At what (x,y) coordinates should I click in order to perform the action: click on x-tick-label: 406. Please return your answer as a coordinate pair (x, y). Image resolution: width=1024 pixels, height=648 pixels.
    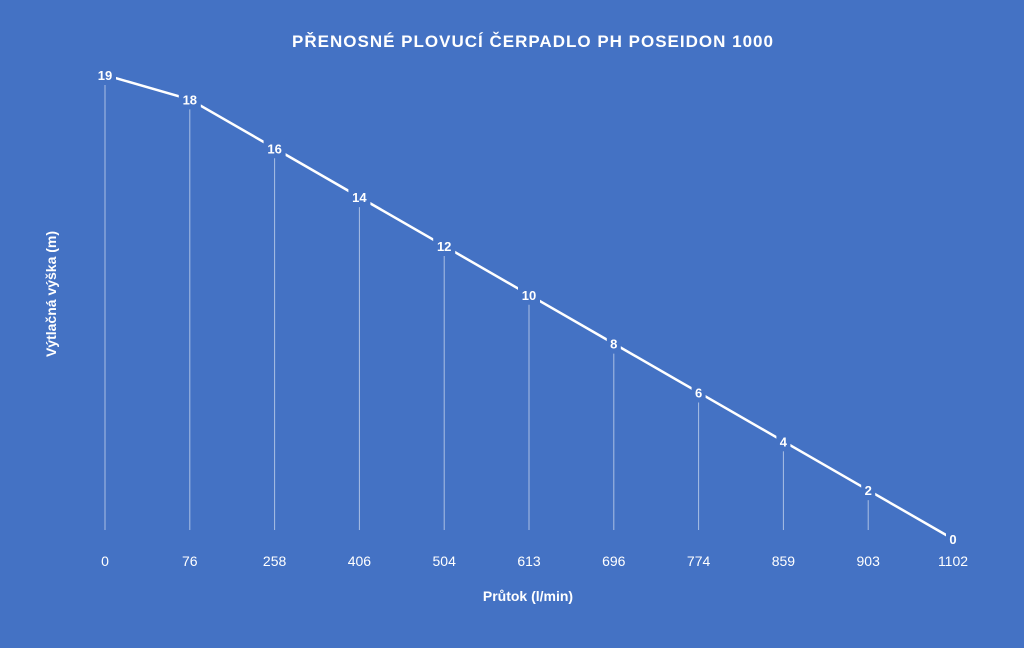
    Looking at the image, I should click on (360, 561).